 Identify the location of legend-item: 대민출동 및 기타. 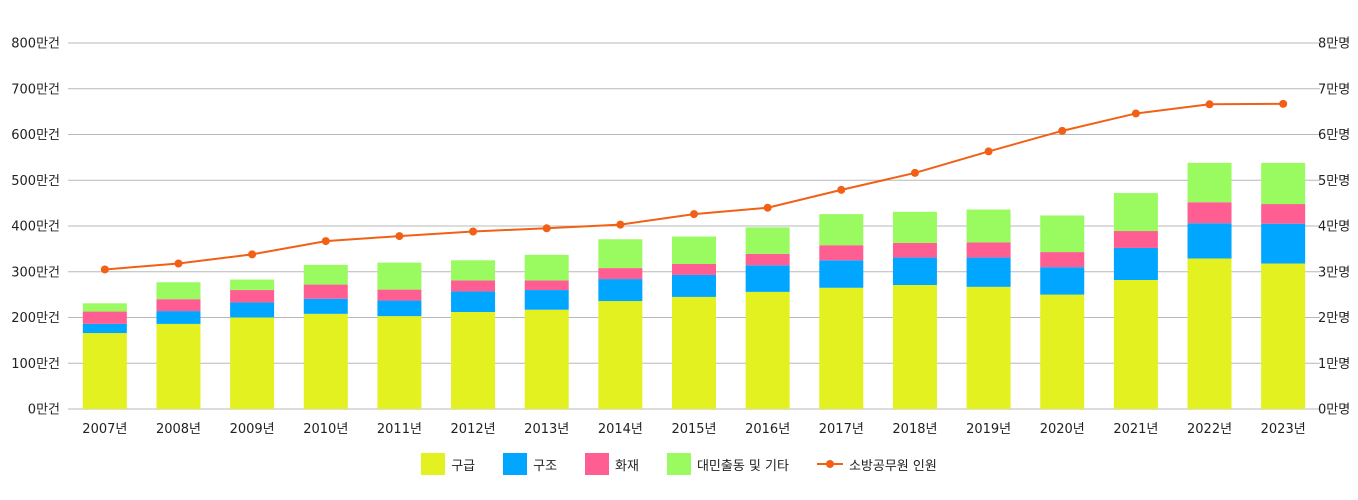
(727, 464).